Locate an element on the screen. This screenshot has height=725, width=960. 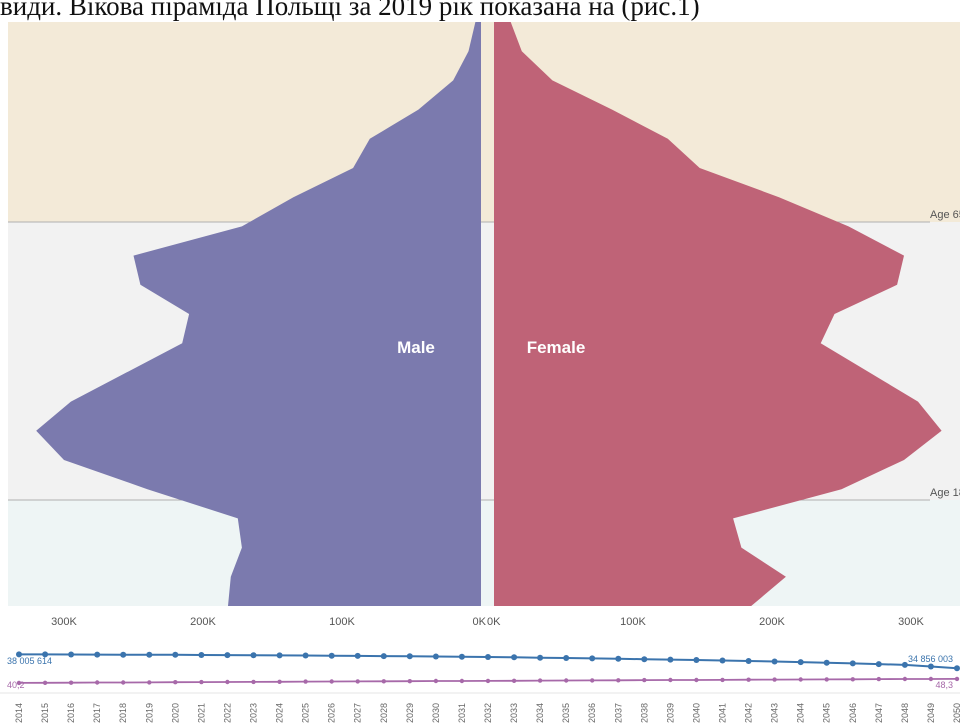
population-point-2043 is located at coordinates (774, 661).